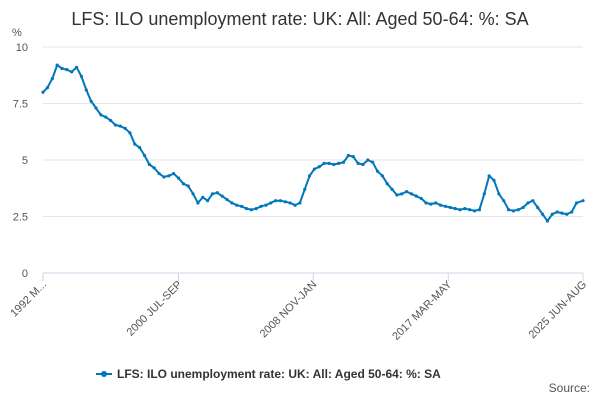 This screenshot has height=400, width=600. Describe the element at coordinates (569, 388) in the screenshot. I see `source-label: Source:` at that location.